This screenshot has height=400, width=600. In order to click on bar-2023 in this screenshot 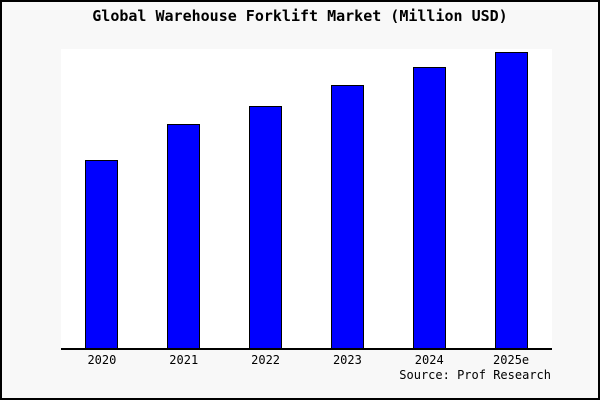, I will do `click(347, 216)`.